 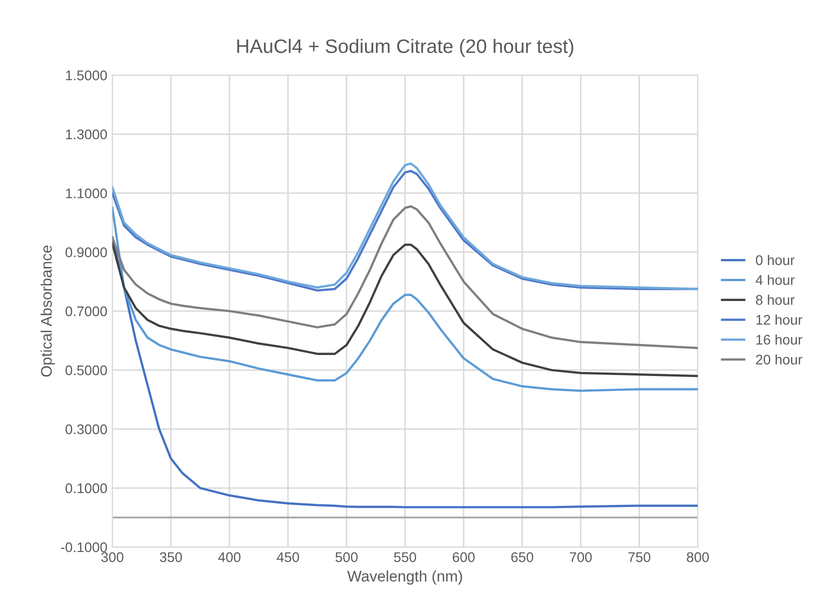 What do you see at coordinates (86, 488) in the screenshot?
I see `y-tick-label: 0.1000` at bounding box center [86, 488].